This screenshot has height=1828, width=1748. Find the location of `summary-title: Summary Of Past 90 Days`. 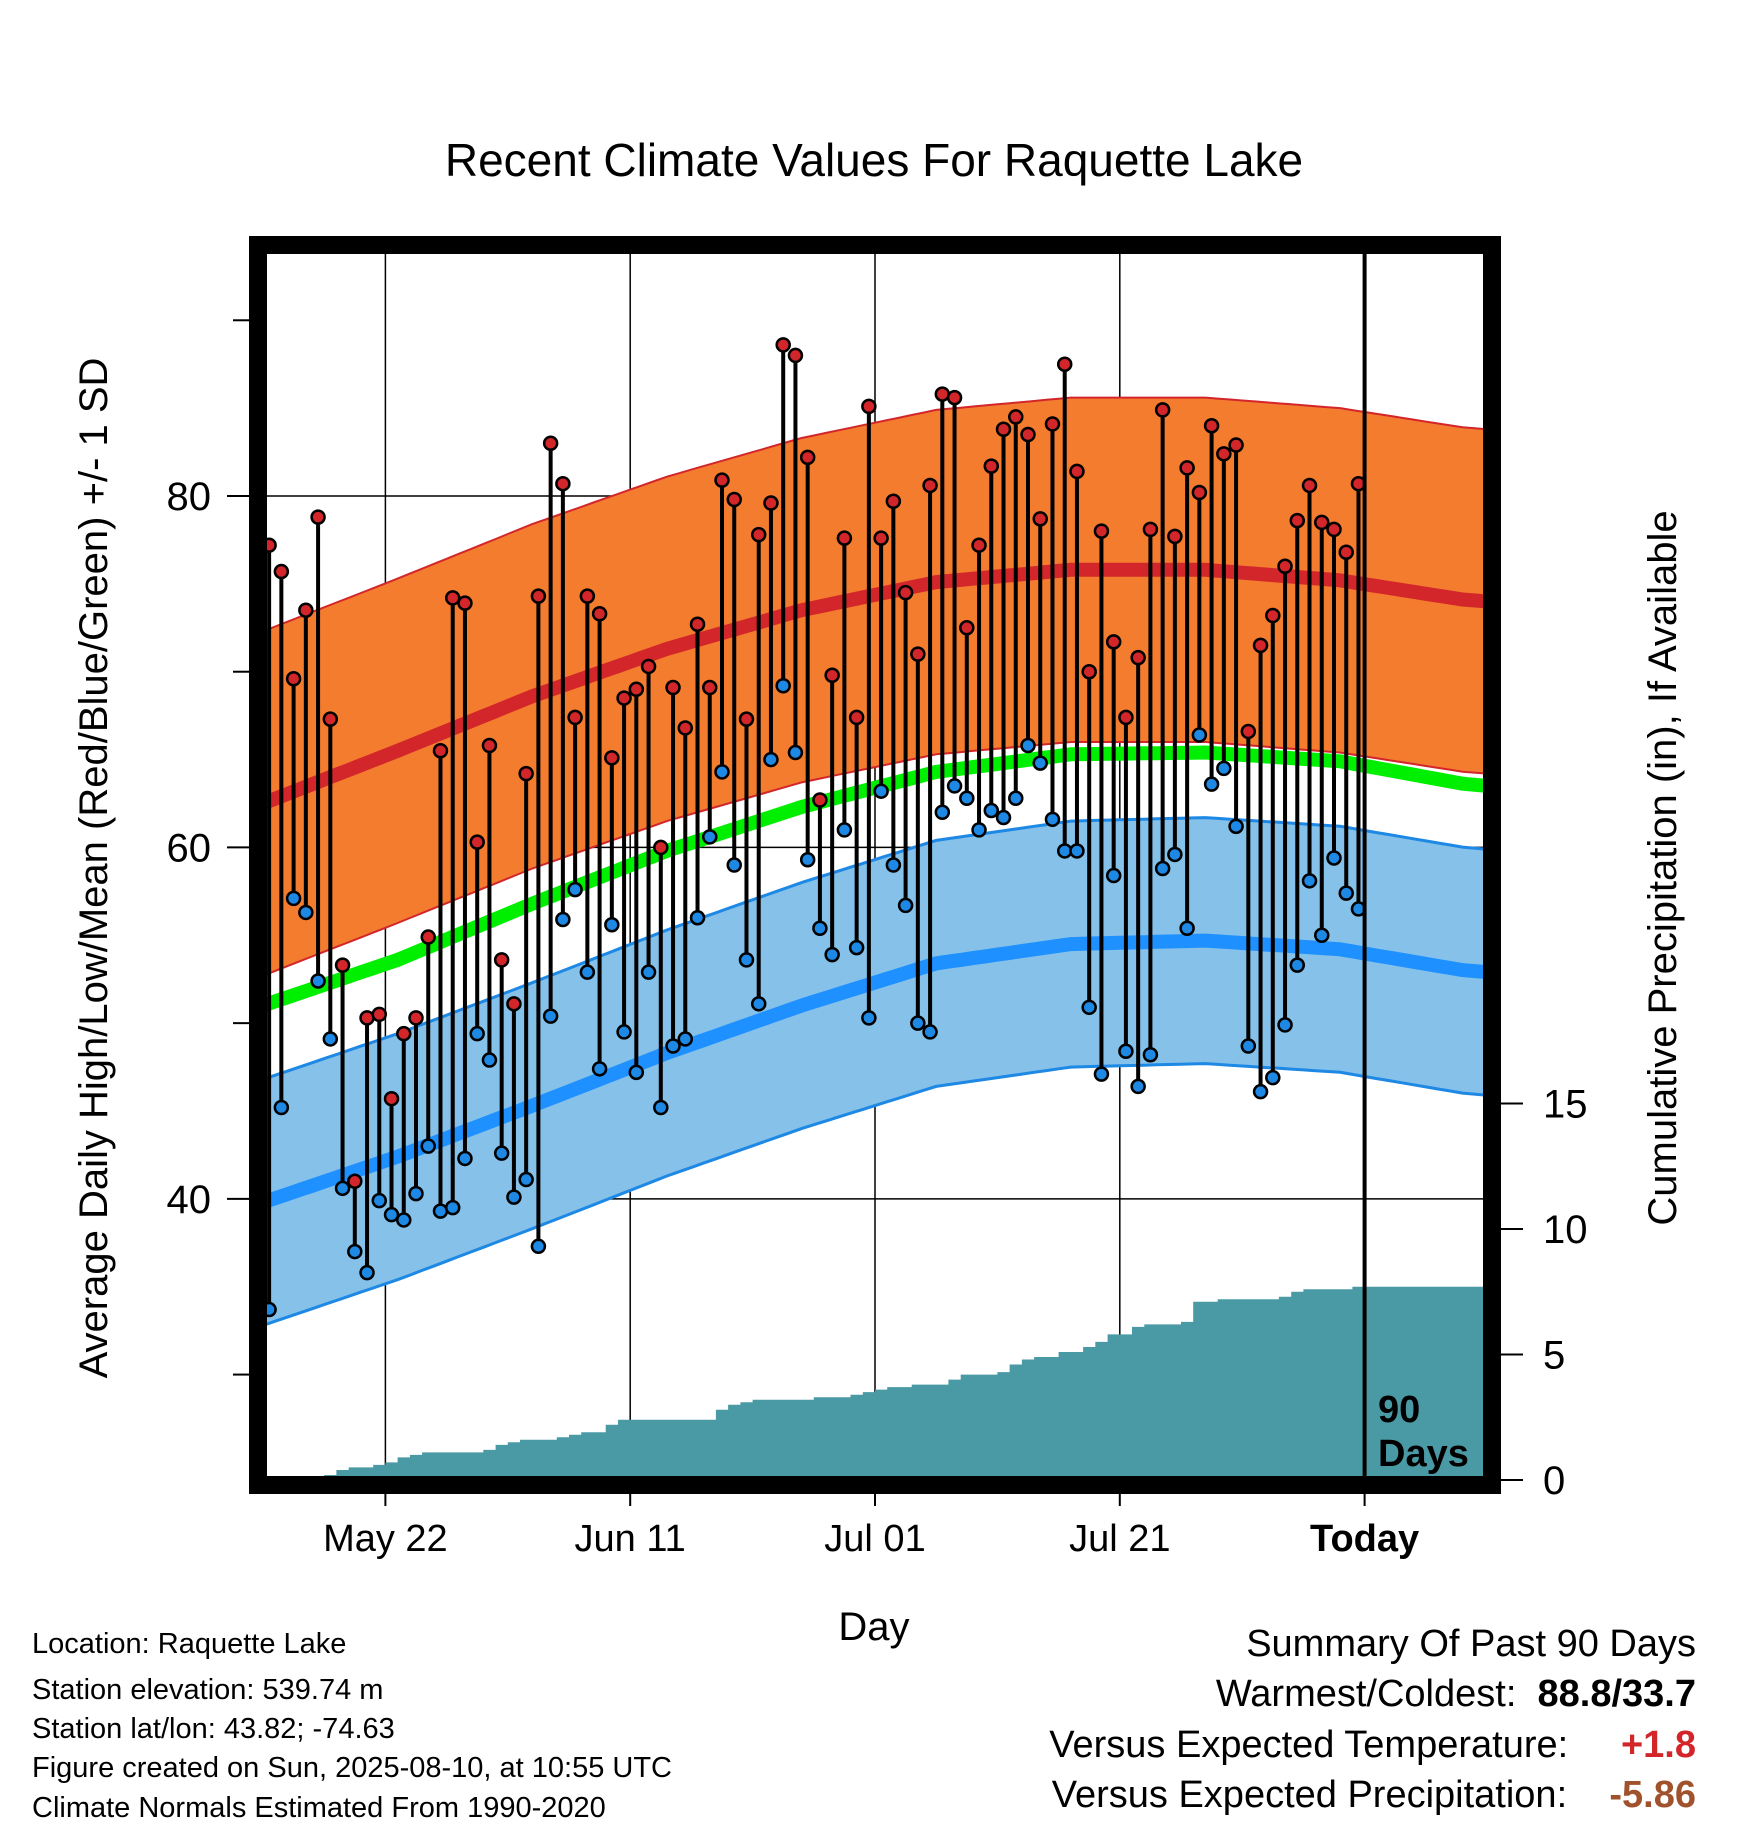

summary-title: Summary Of Past 90 Days is located at coordinates (1471, 1644).